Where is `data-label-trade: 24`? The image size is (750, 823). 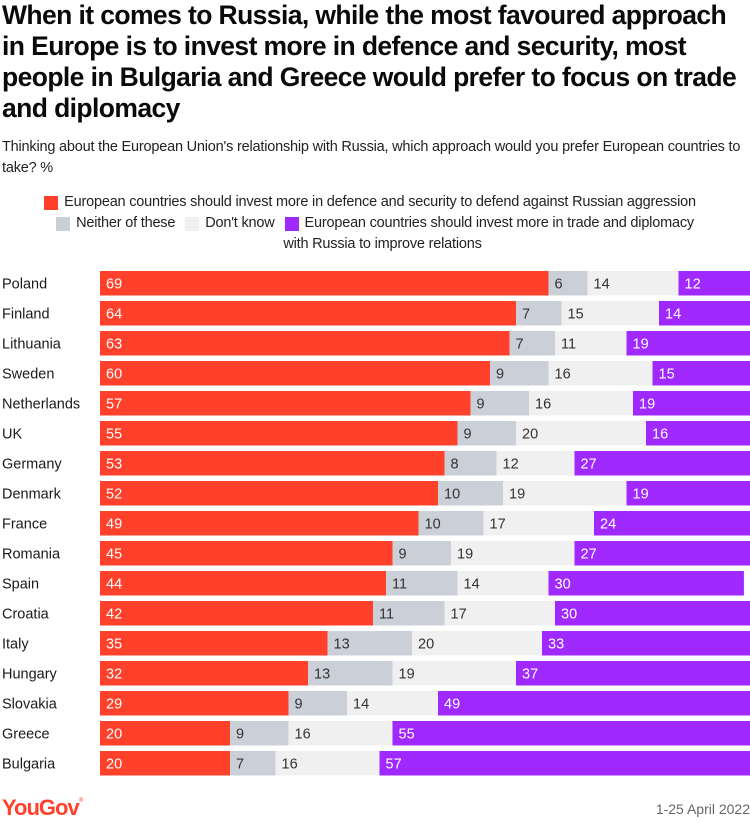 data-label-trade: 24 is located at coordinates (608, 524).